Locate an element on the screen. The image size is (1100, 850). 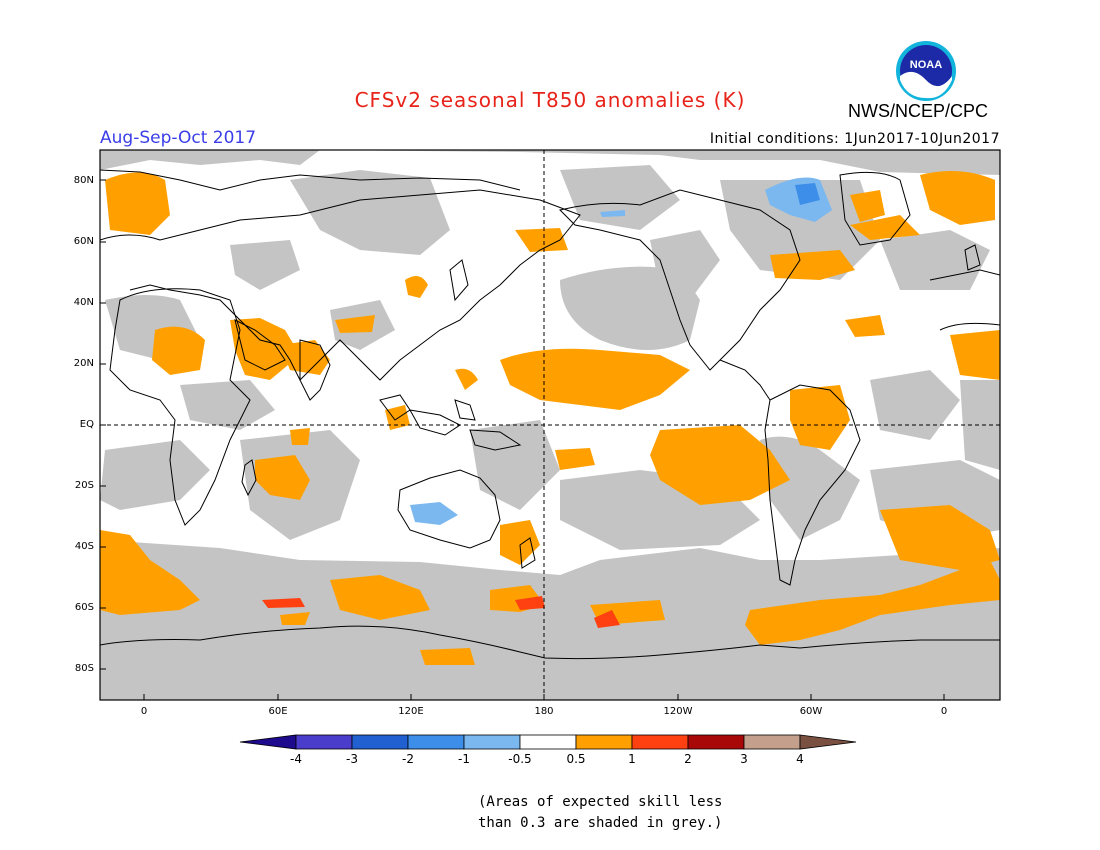
lat-label: 60N is located at coordinates (83, 241).